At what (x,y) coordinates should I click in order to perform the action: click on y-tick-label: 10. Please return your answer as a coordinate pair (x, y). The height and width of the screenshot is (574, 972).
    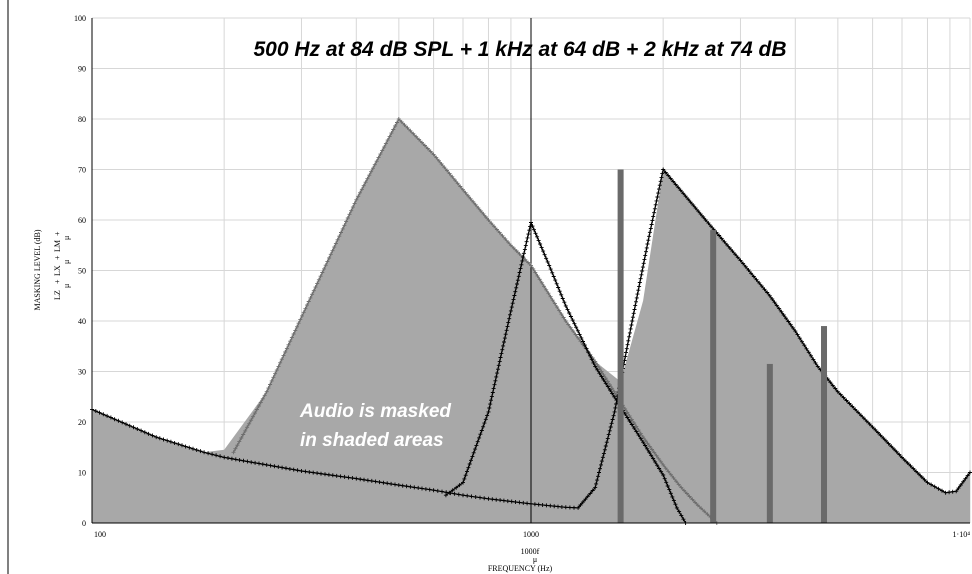
    Looking at the image, I should click on (82, 473).